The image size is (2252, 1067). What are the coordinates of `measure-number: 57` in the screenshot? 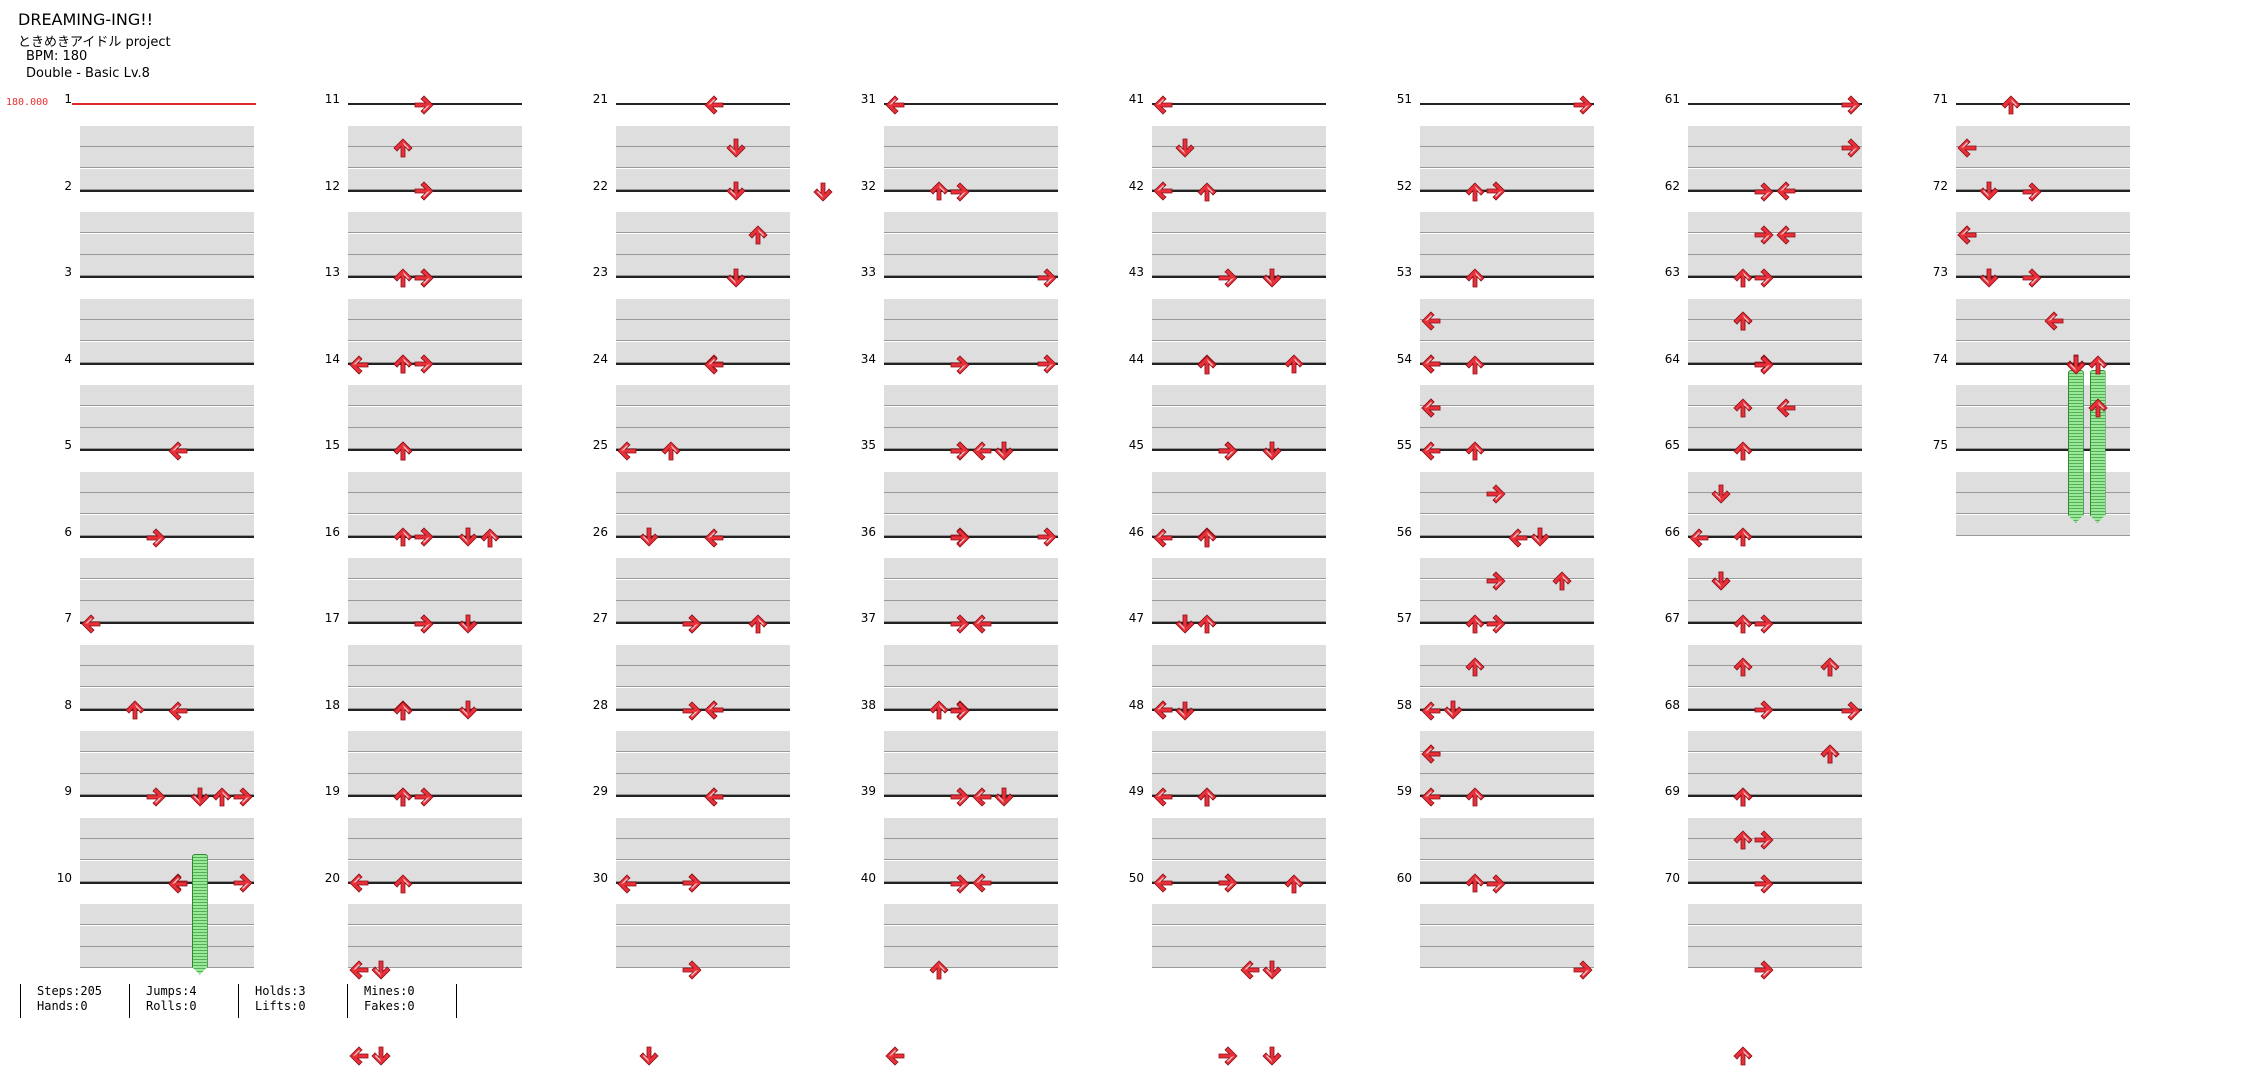 It's located at (1404, 618).